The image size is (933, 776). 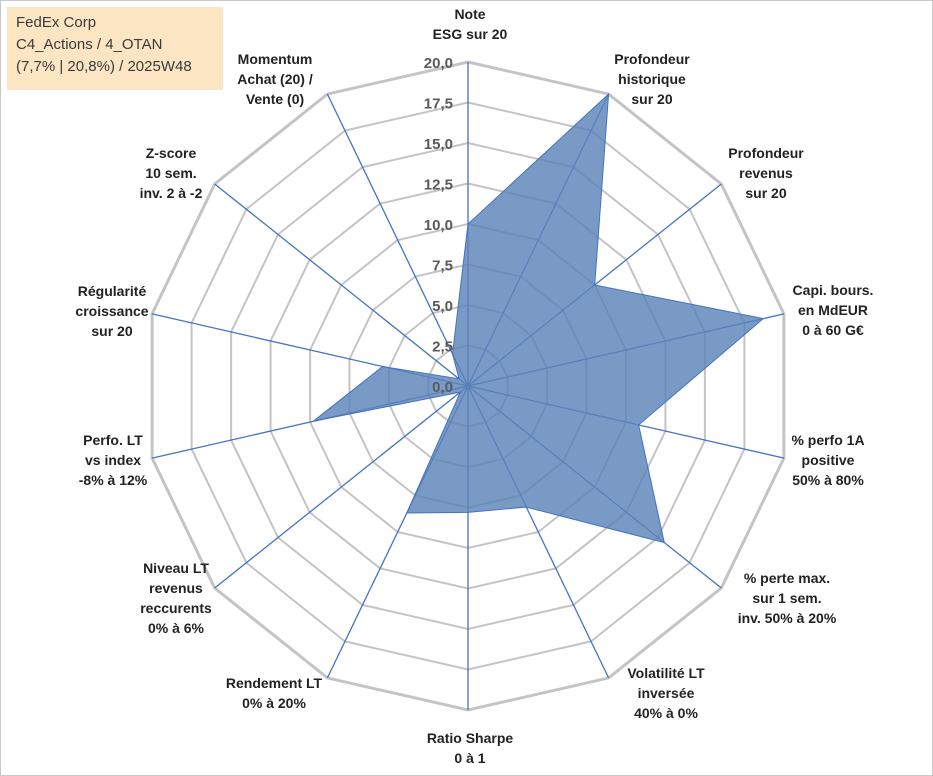 I want to click on axis-label: Rendement LT 0% à 20%, so click(x=274, y=693).